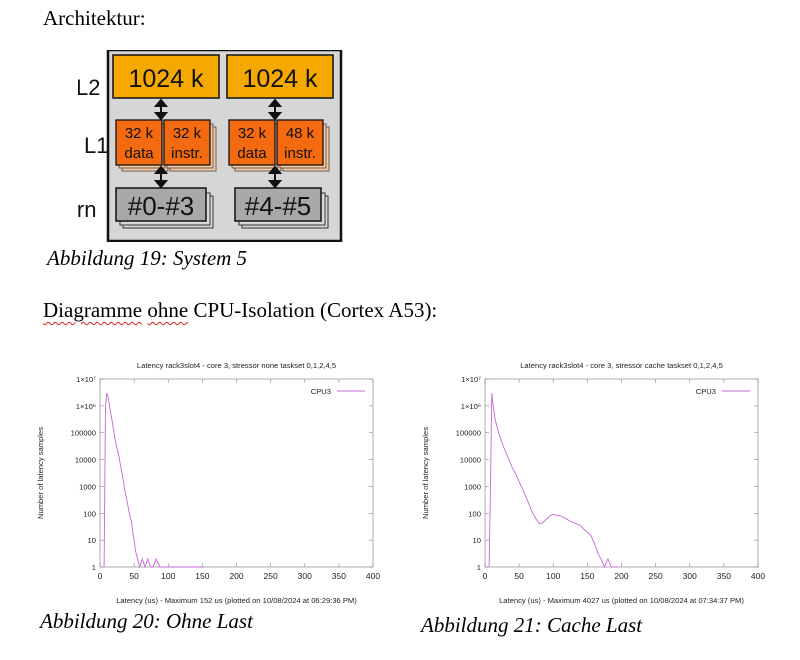  Describe the element at coordinates (315, 310) in the screenshot. I see `heading-diagrams-rest: CPU-Isolation (Cortex A53):` at that location.